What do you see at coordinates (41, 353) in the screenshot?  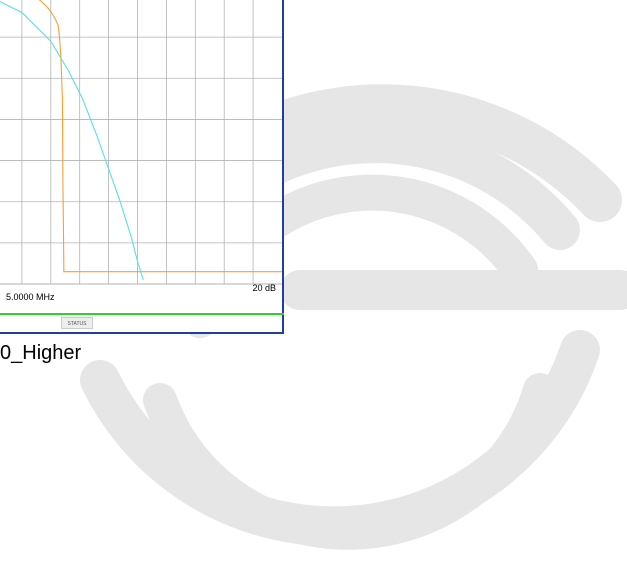 I see `figure-caption: 0_Higher` at bounding box center [41, 353].